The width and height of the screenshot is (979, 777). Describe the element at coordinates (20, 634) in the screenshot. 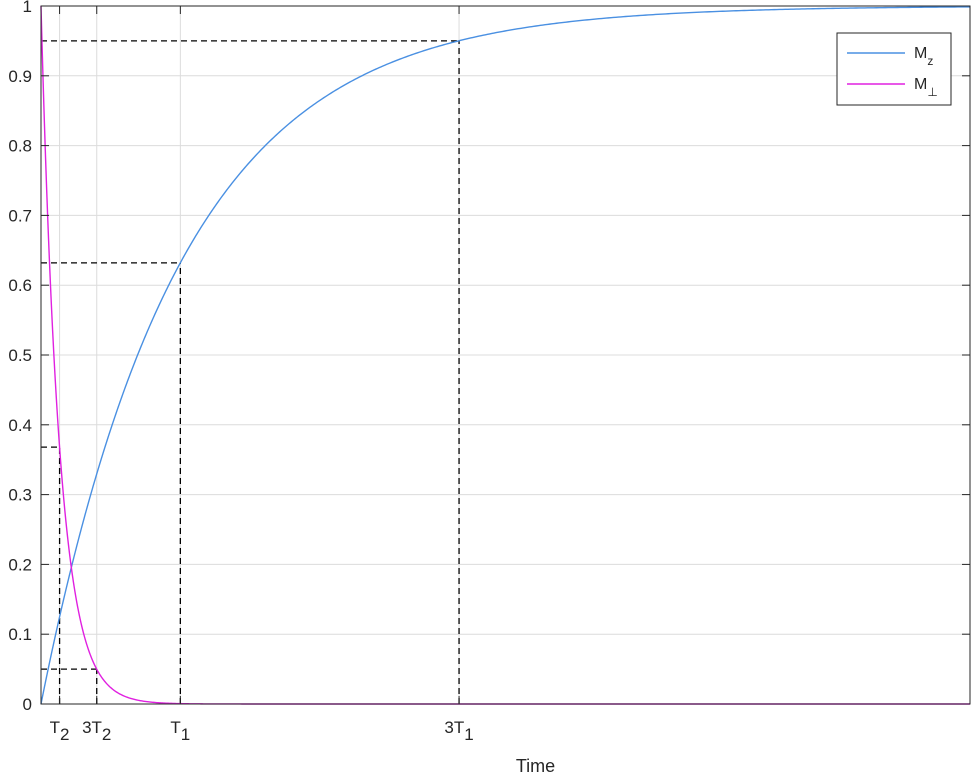

I see `y-tick-label: 0.1` at that location.